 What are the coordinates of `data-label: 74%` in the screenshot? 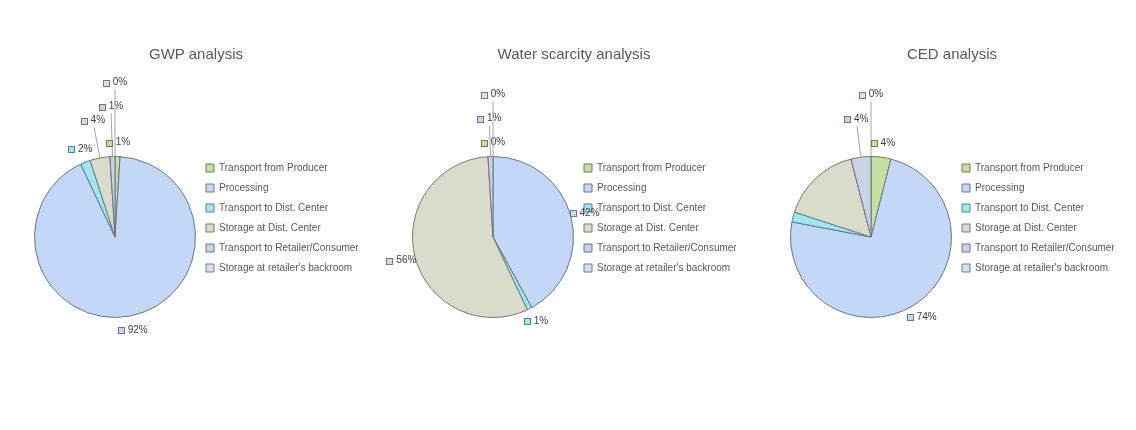 It's located at (926, 316).